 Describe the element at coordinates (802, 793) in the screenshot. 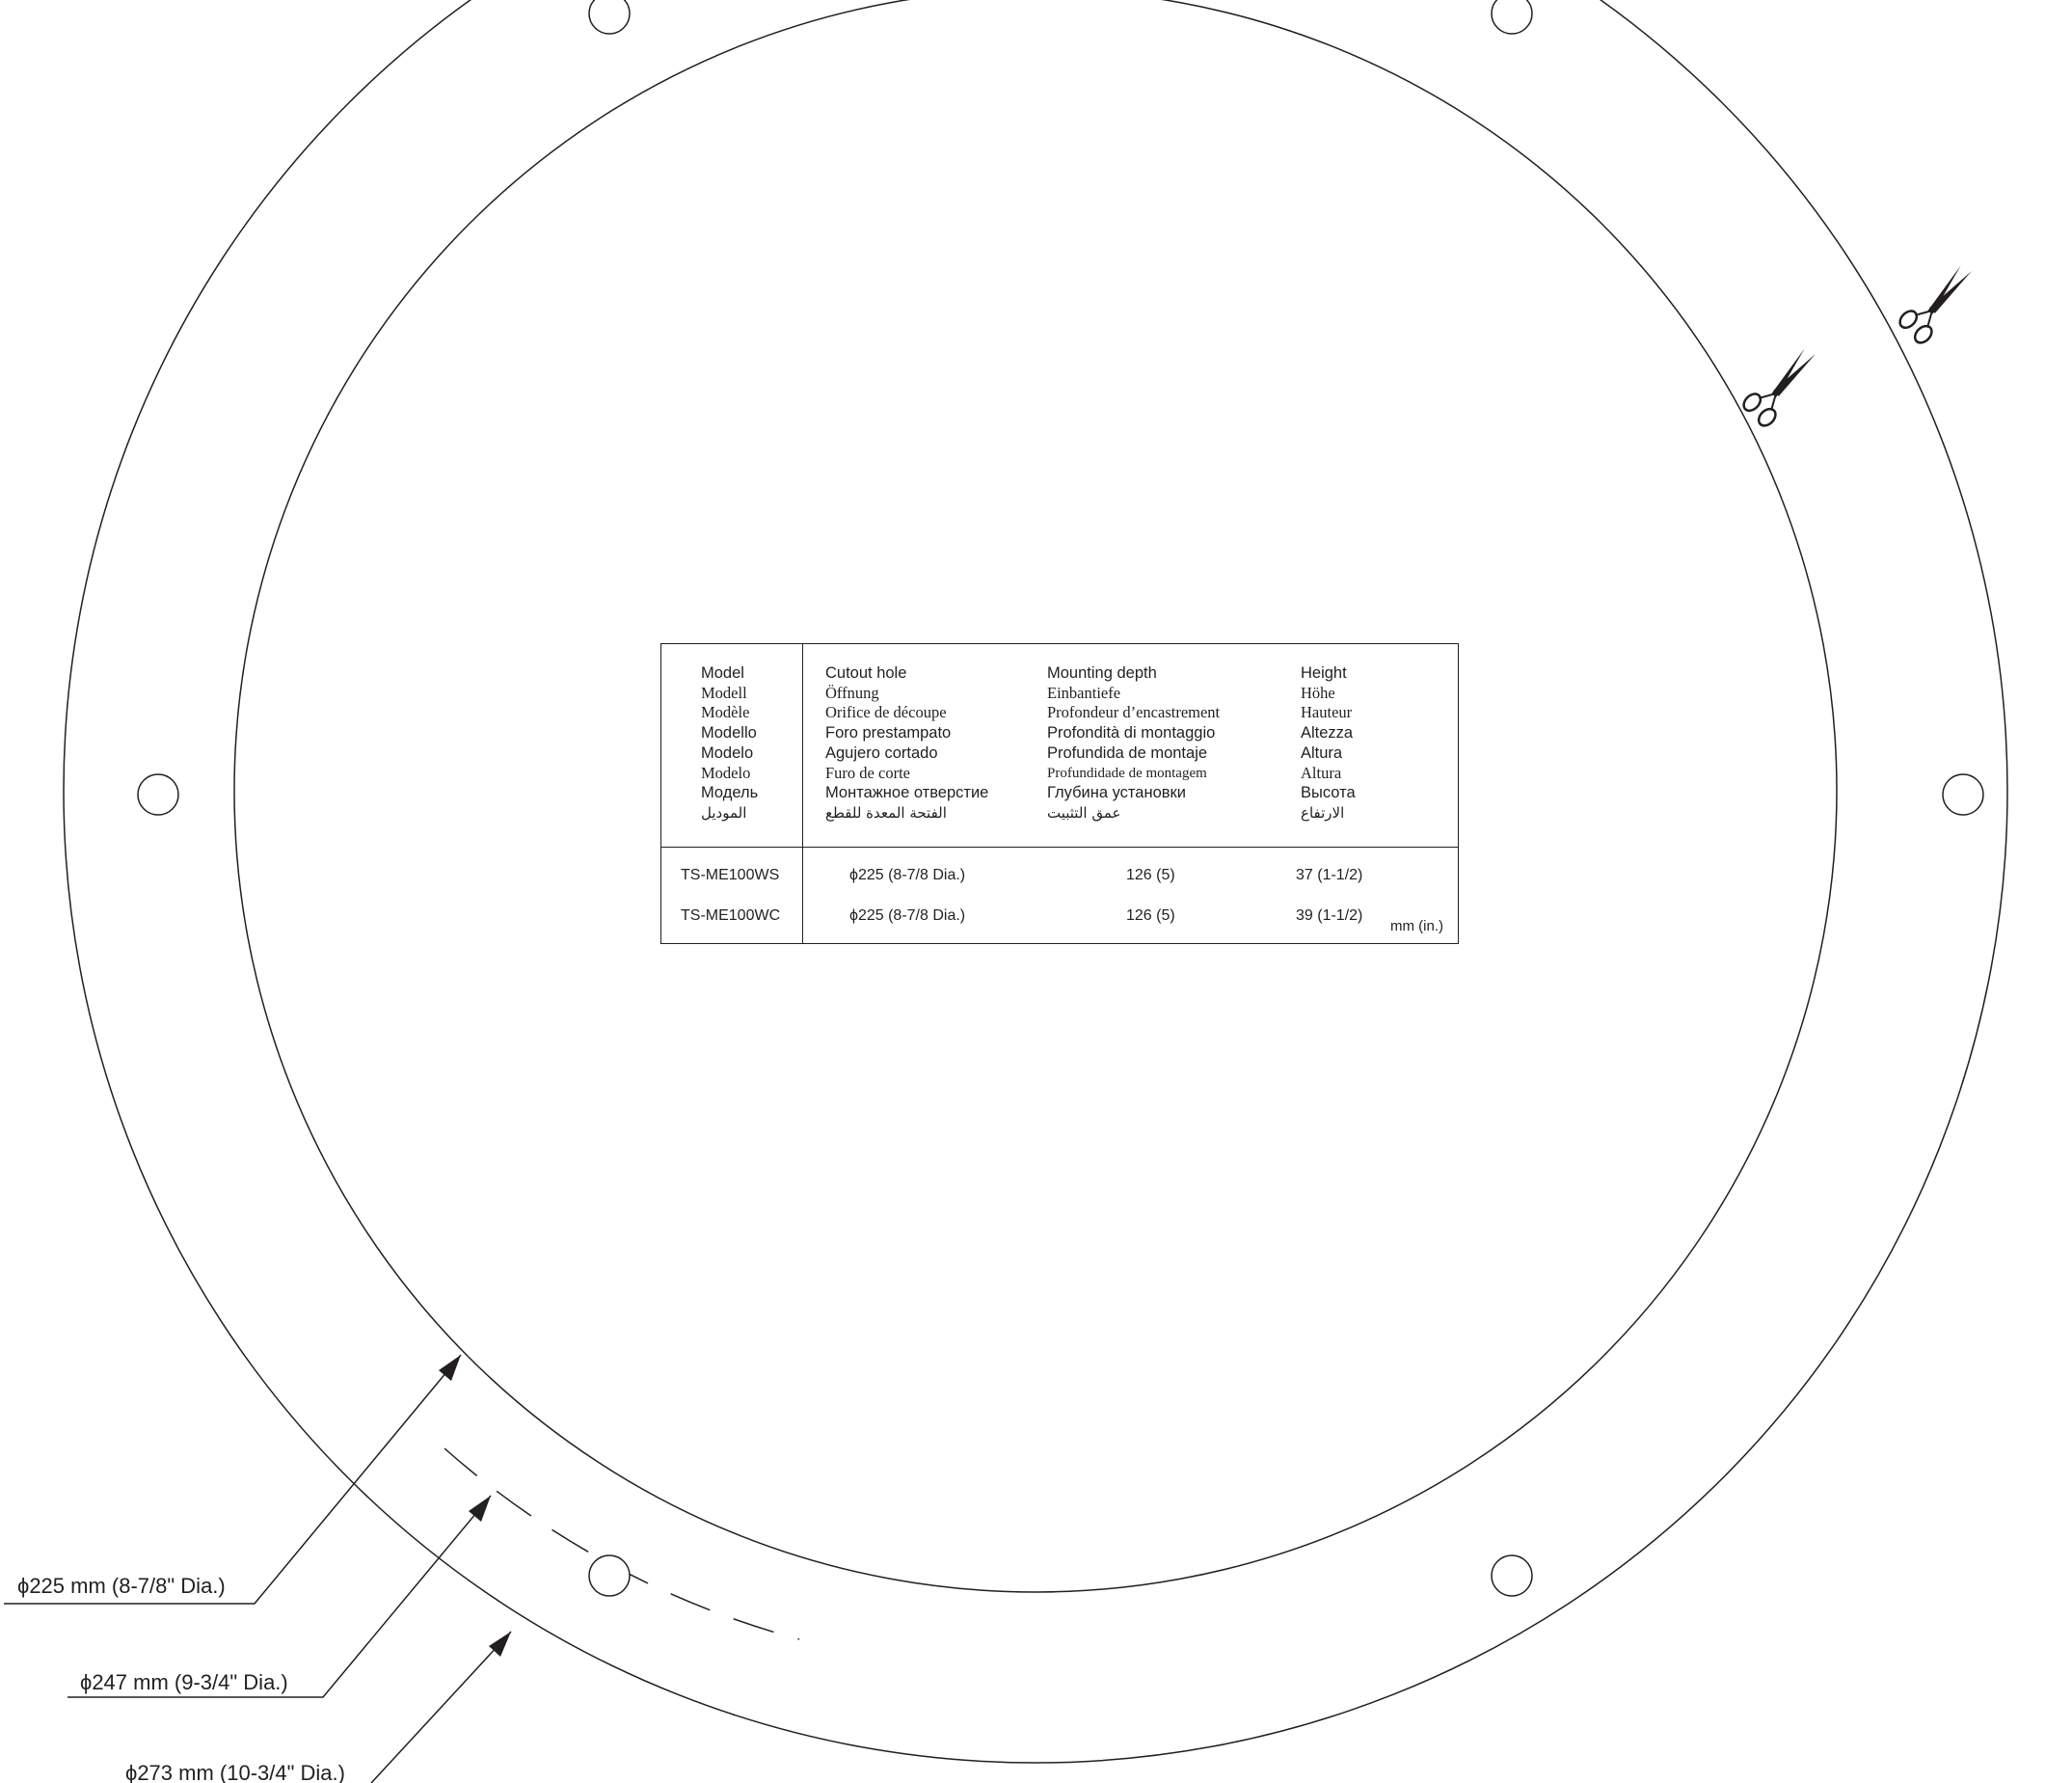

I see `column-divider` at that location.